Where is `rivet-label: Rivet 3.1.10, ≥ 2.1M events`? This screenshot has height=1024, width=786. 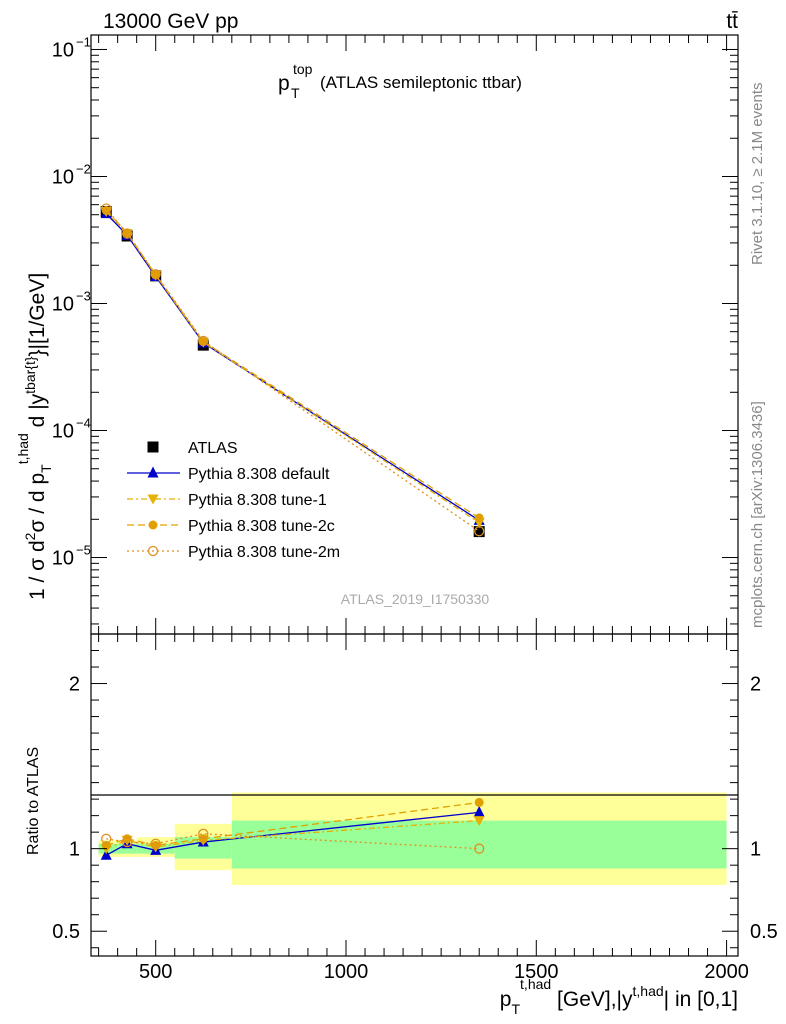 rivet-label: Rivet 3.1.10, ≥ 2.1M events is located at coordinates (757, 174).